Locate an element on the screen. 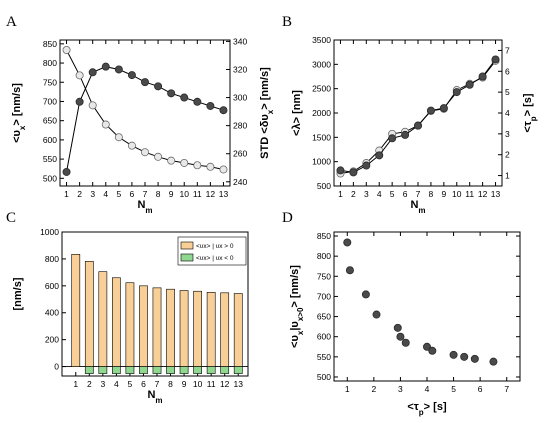 This screenshot has width=550, height=423. b-series-1-line is located at coordinates (418, 117).